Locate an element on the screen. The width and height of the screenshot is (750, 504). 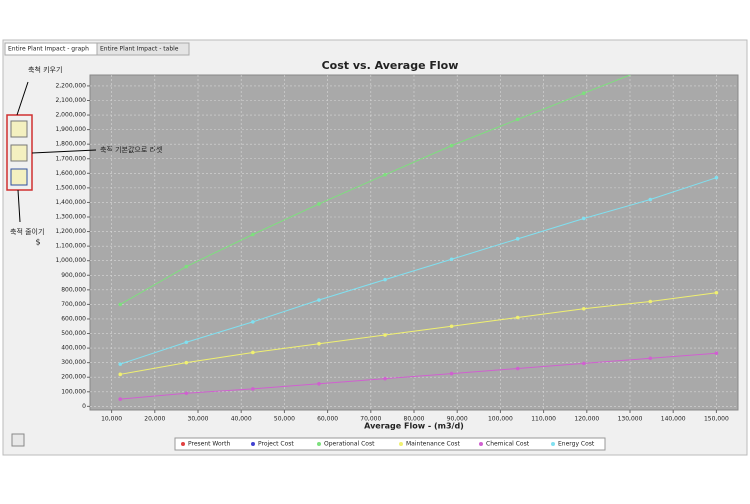
zoom-out-button is located at coordinates (19, 177).